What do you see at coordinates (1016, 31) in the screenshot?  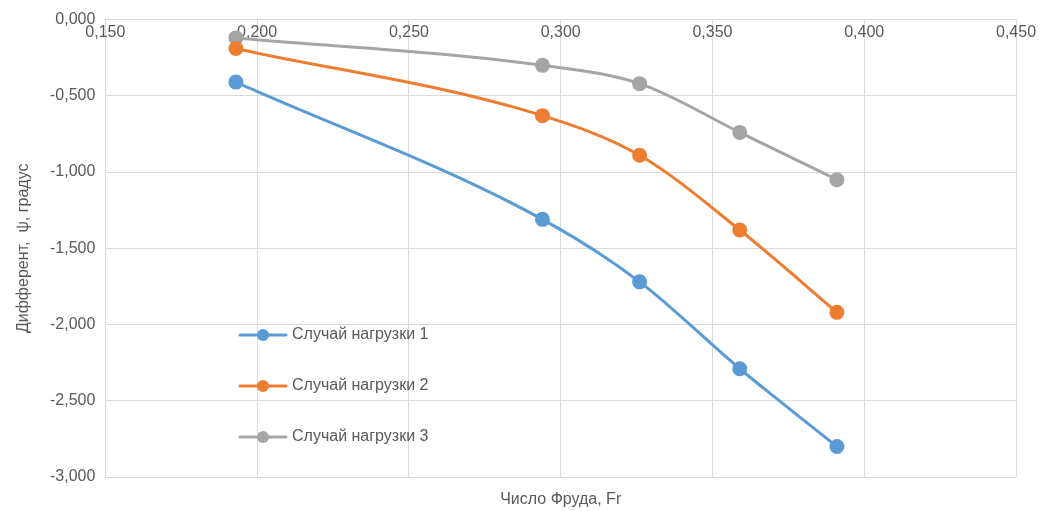 I see `x-tick-label: 0,450` at bounding box center [1016, 31].